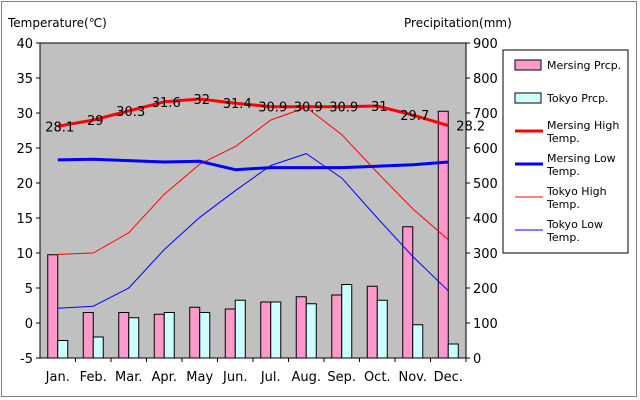 The width and height of the screenshot is (640, 400). What do you see at coordinates (98, 347) in the screenshot?
I see `bar-tokyo-prcp-feb` at bounding box center [98, 347].